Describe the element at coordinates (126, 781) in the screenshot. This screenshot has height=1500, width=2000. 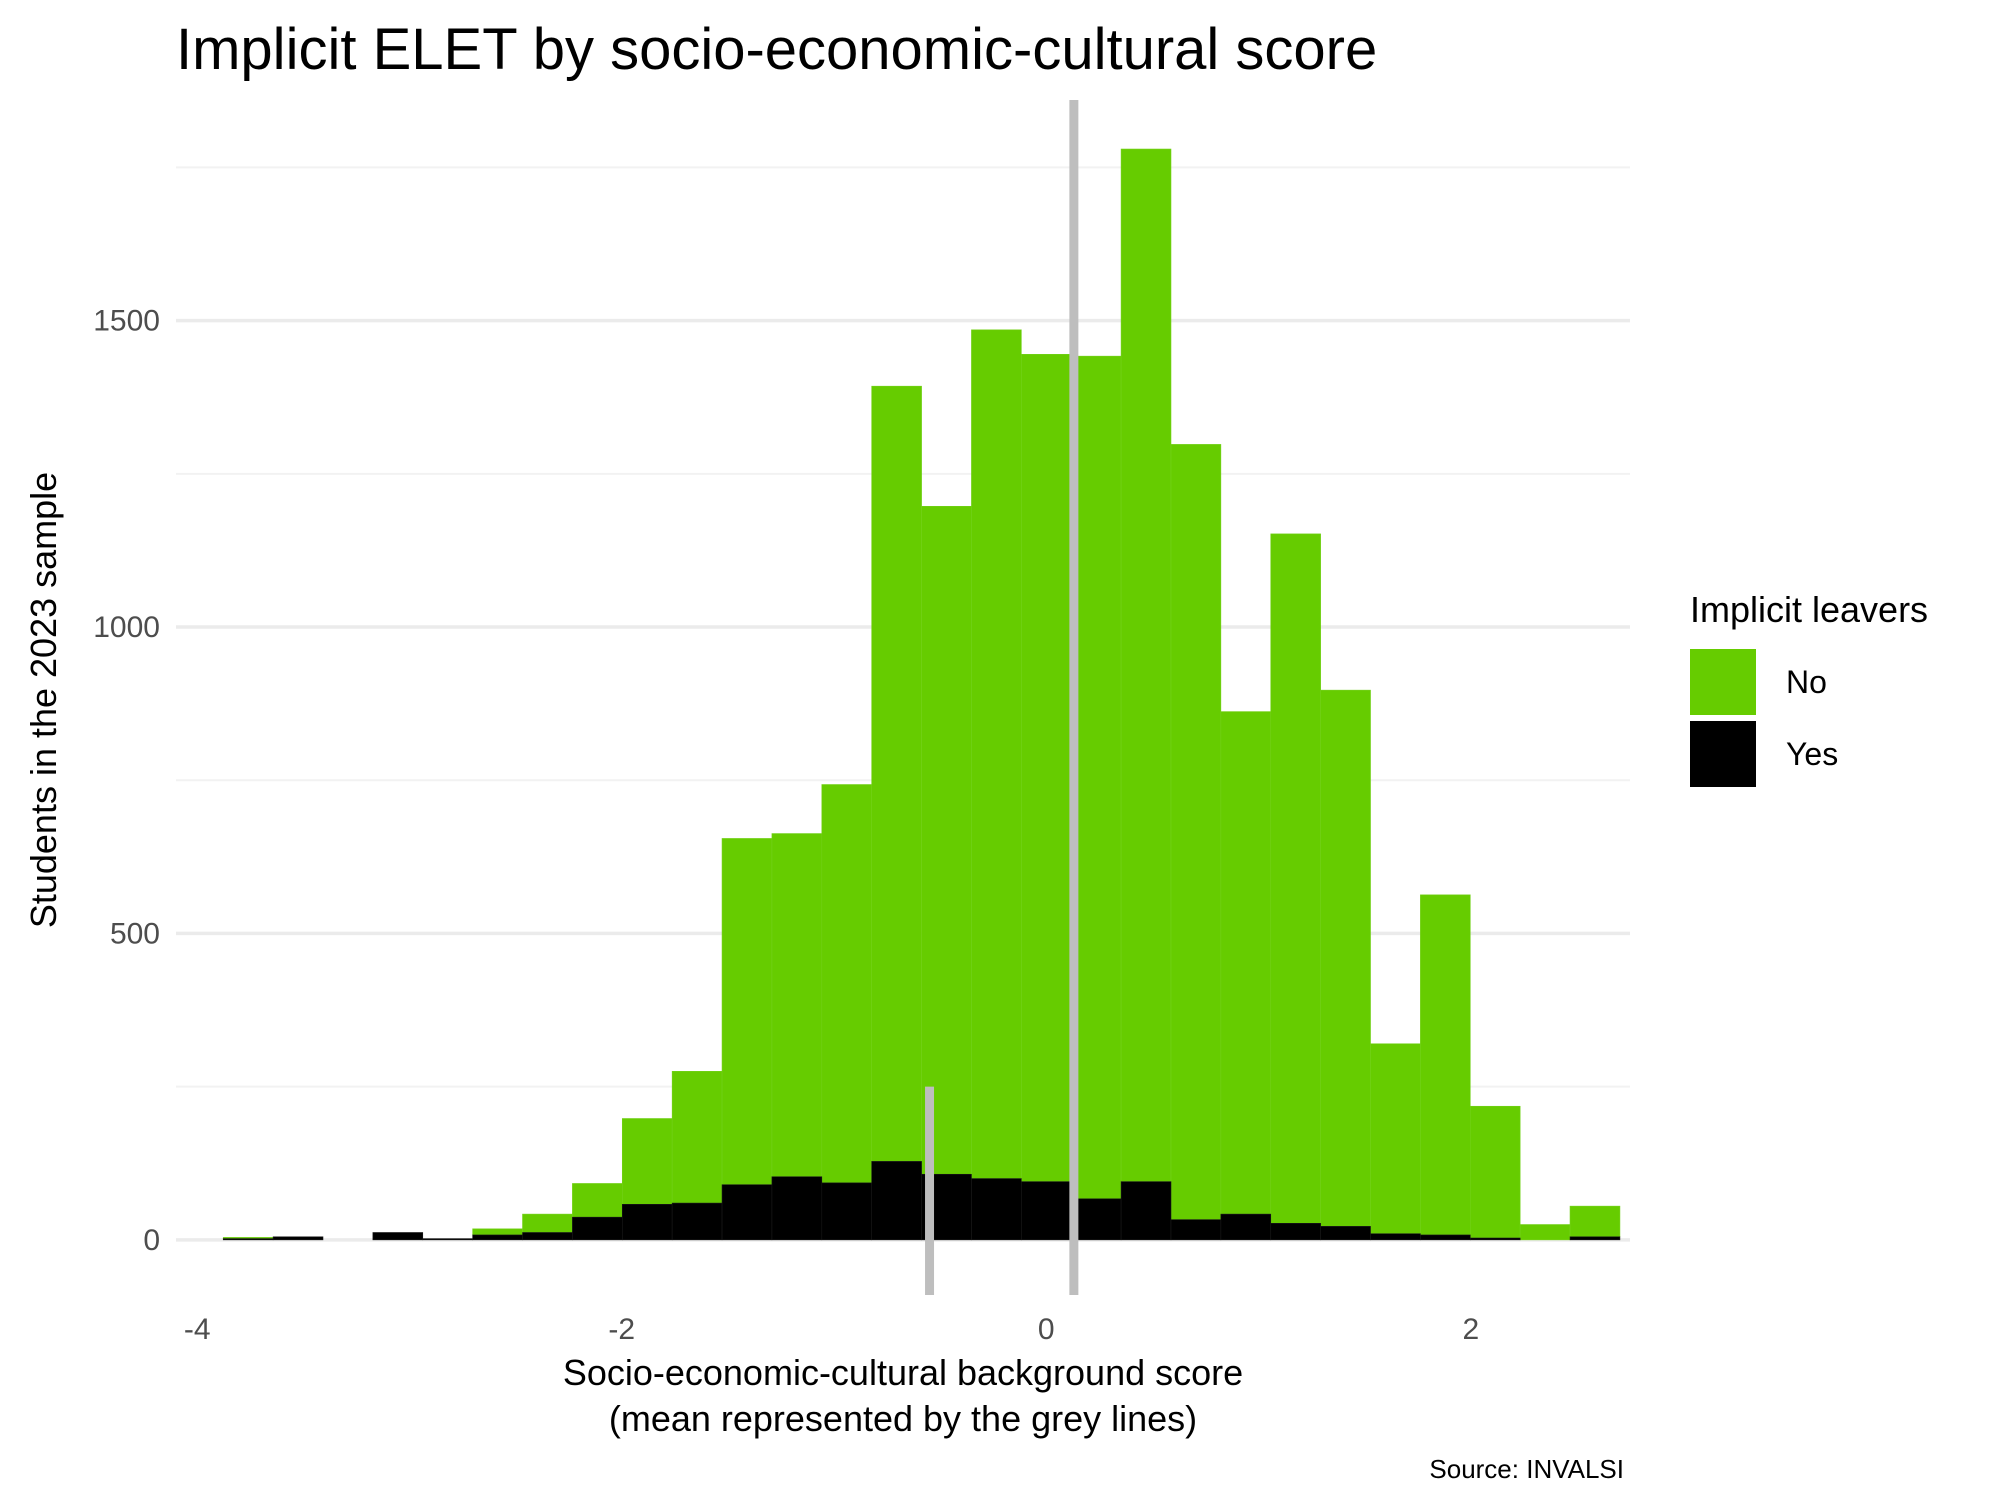
I see `y-axis-ticks: 0 500 1000 1500` at that location.